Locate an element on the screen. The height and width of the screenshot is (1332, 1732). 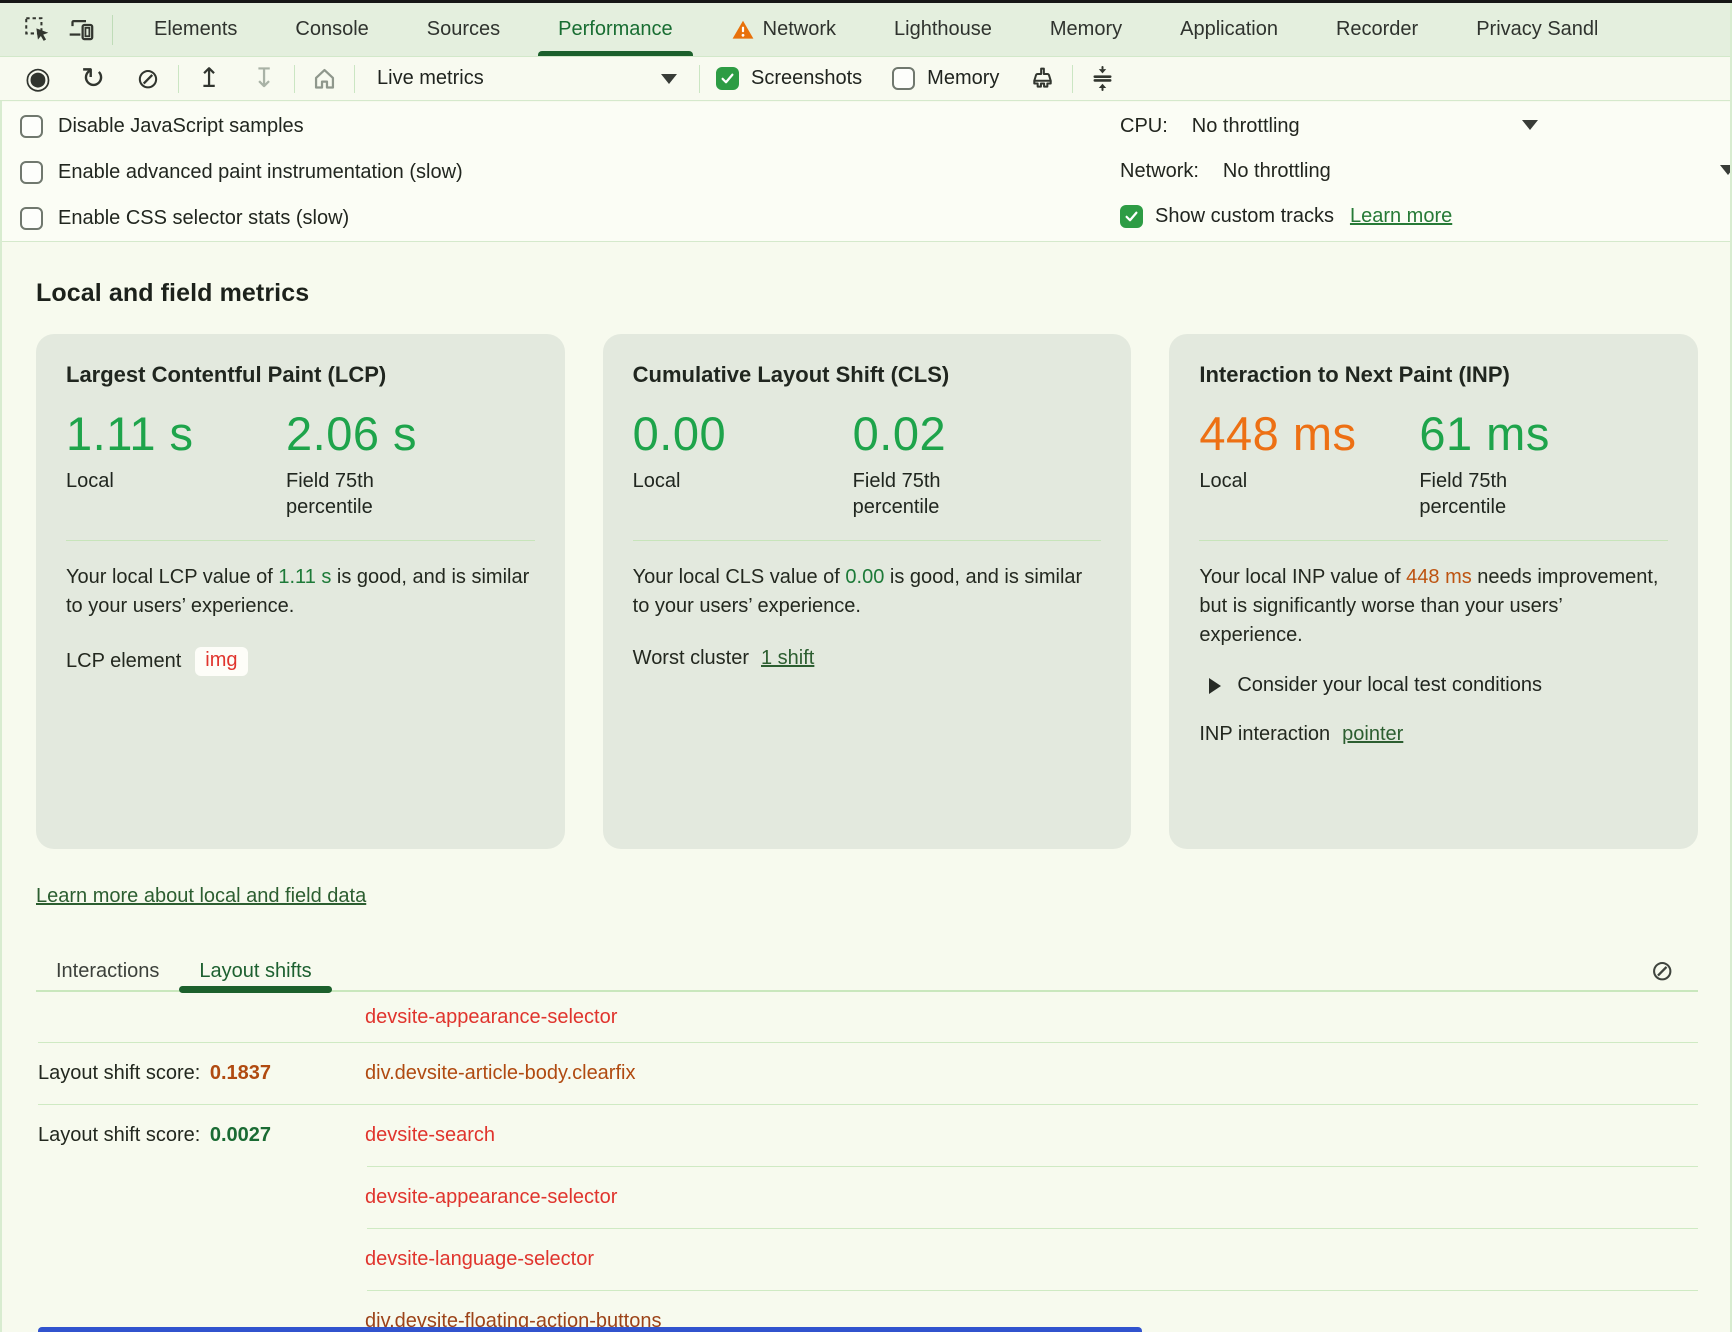
lcp-inline-value: 1.11 s is located at coordinates (305, 577).